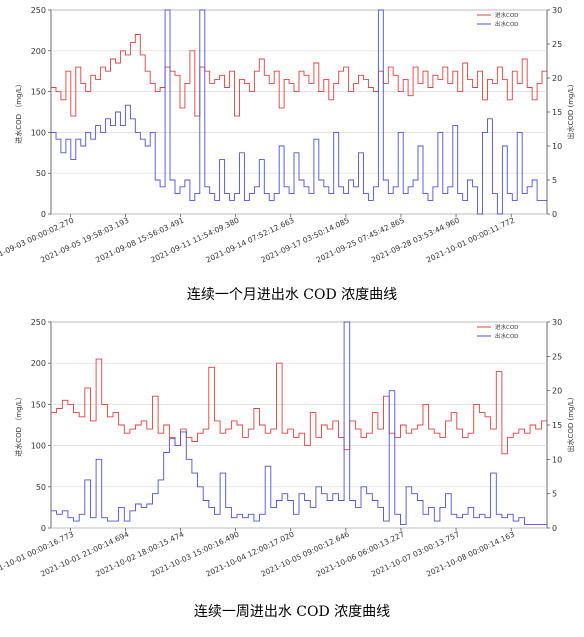 This screenshot has width=584, height=637. Describe the element at coordinates (292, 295) in the screenshot. I see `chart-caption-month: 连续一个月进出水 COD 浓度曲线` at that location.